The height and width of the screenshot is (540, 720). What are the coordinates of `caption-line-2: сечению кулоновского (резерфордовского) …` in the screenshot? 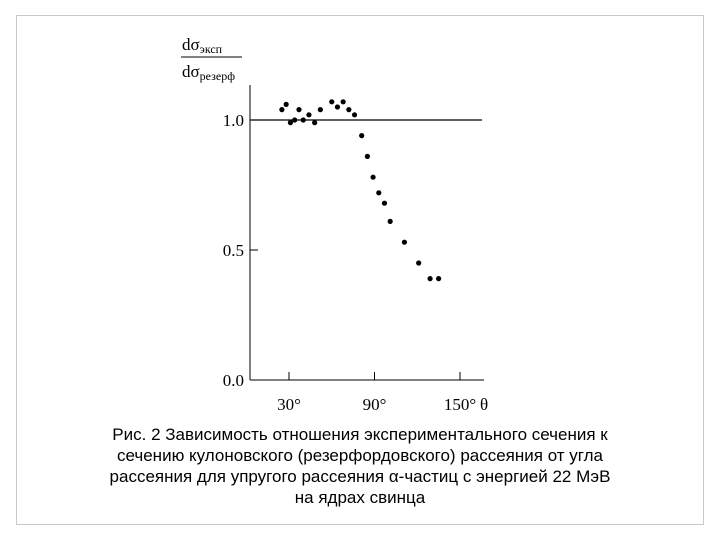 It's located at (359, 455).